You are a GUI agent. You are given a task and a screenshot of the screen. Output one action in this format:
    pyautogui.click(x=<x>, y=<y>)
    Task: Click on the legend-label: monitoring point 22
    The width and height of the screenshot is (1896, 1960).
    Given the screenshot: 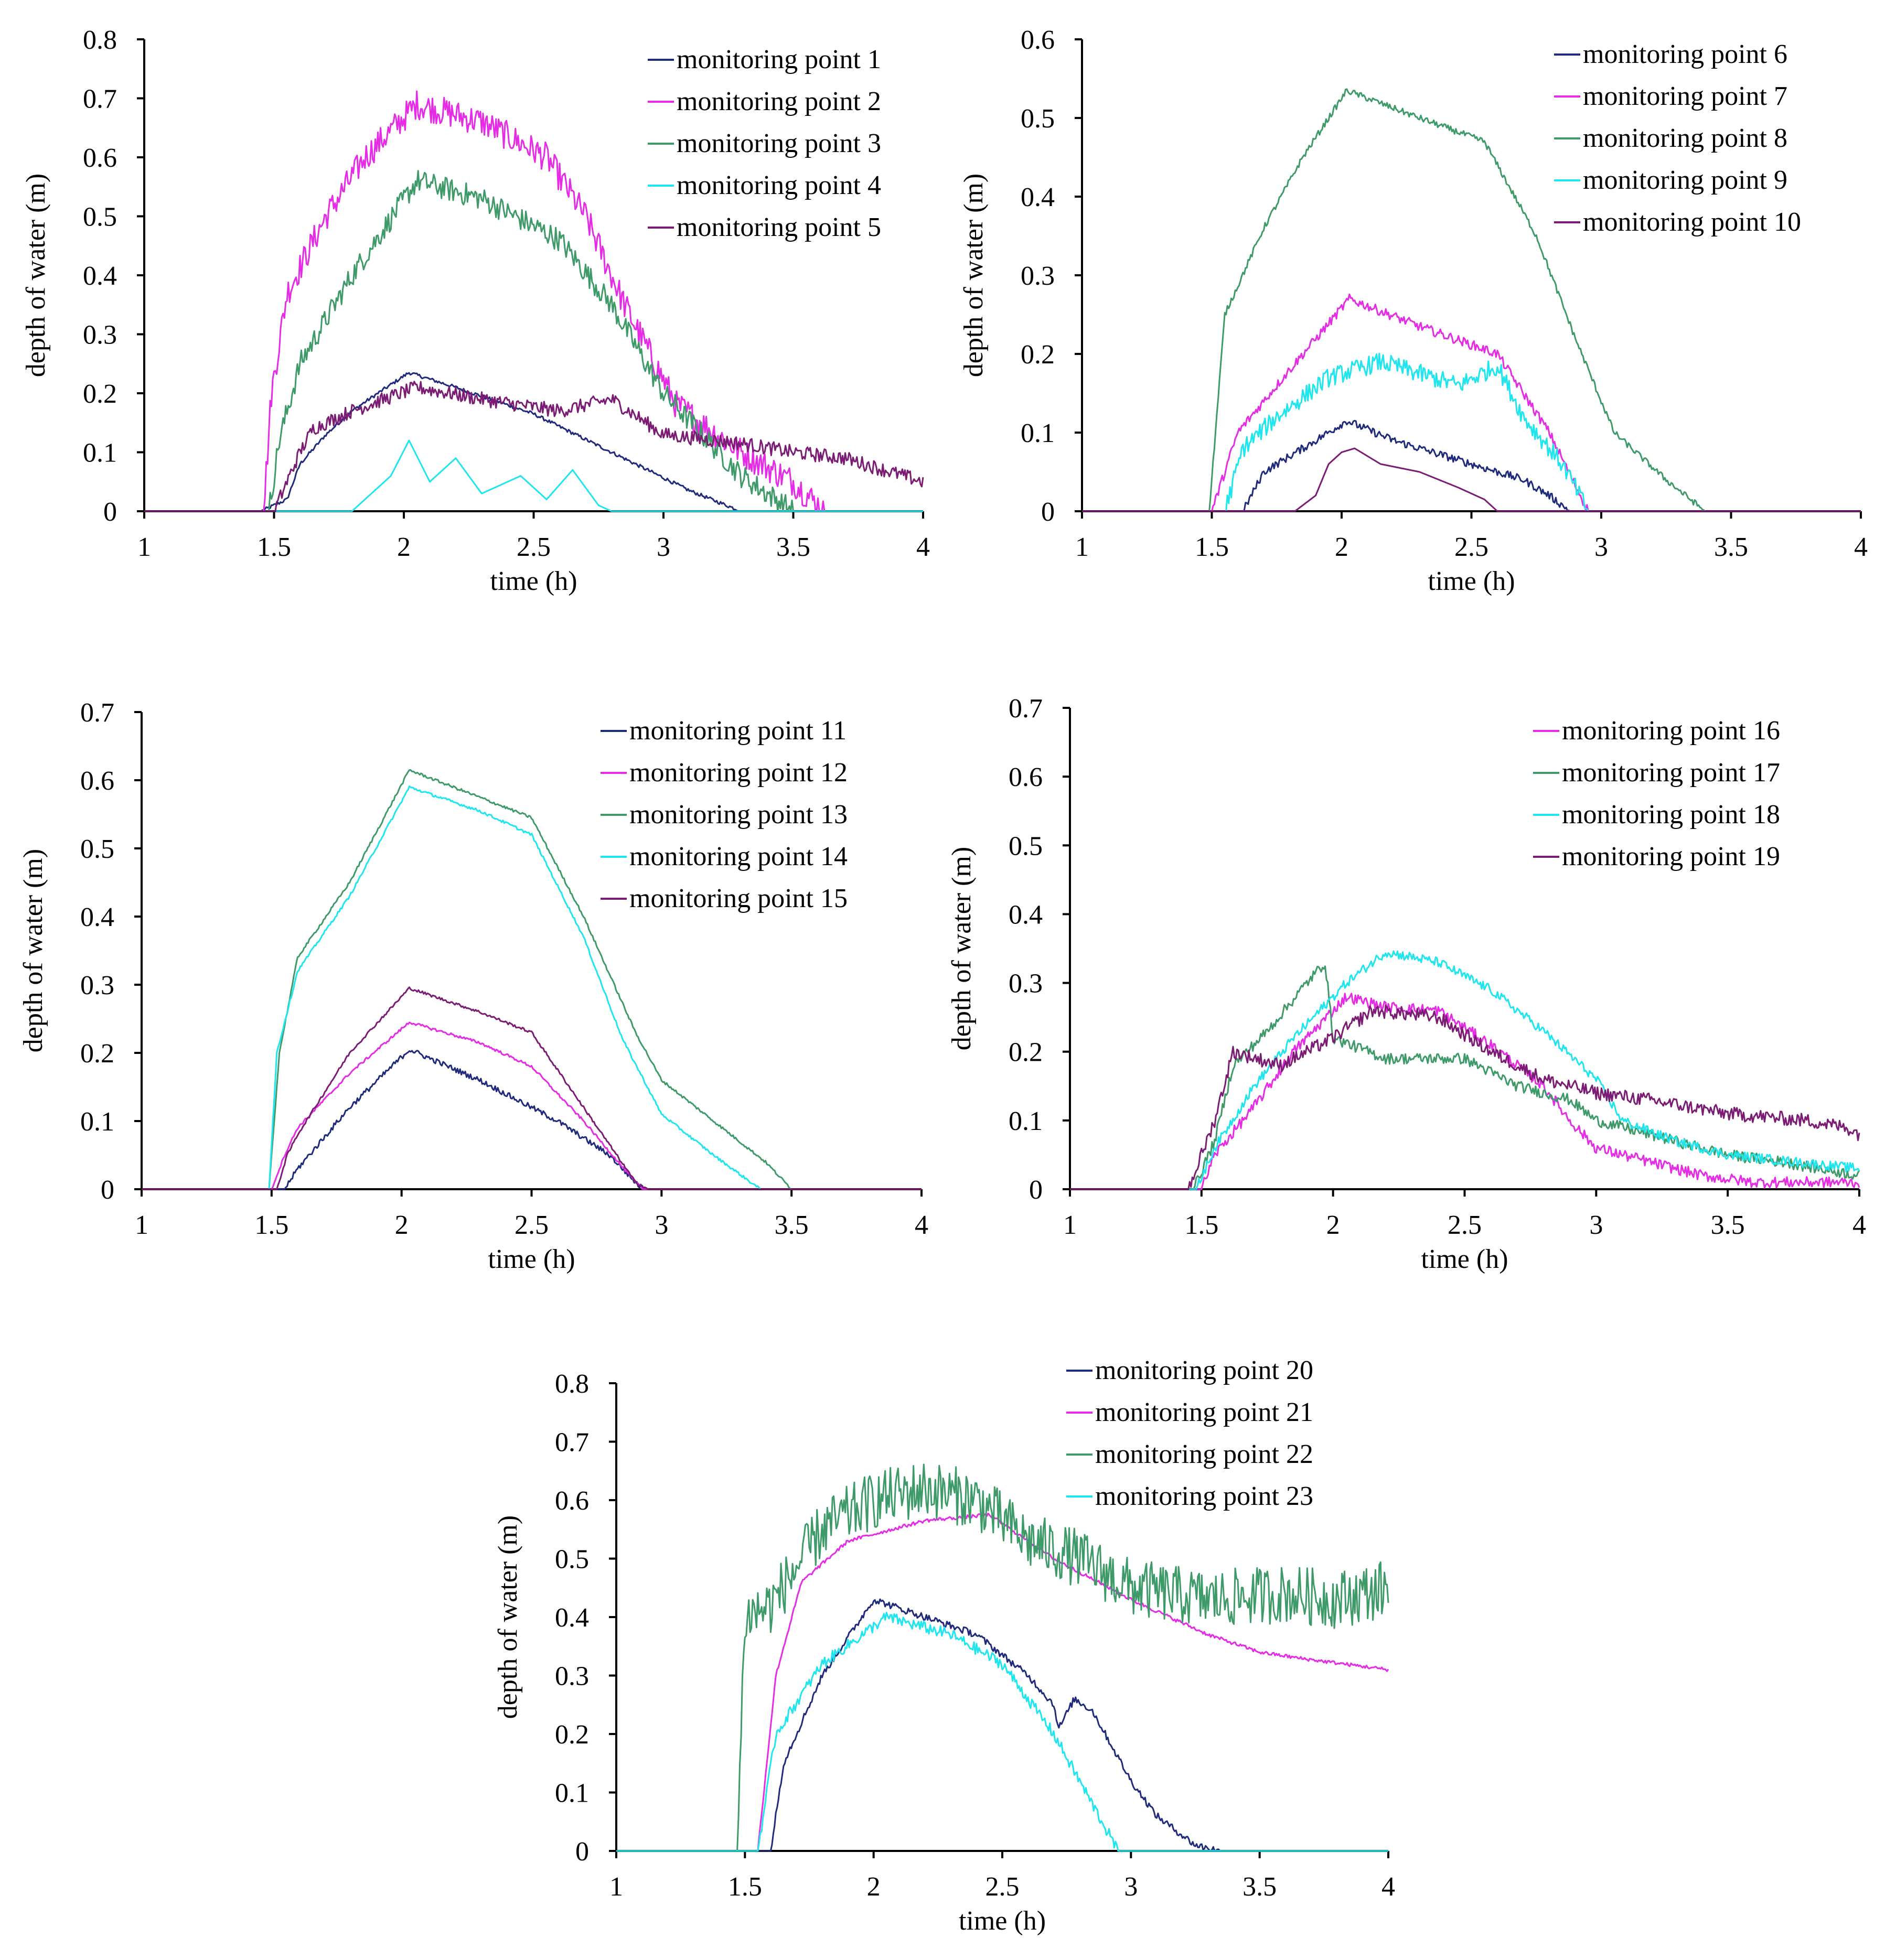 What is the action you would take?
    pyautogui.click(x=1204, y=1454)
    